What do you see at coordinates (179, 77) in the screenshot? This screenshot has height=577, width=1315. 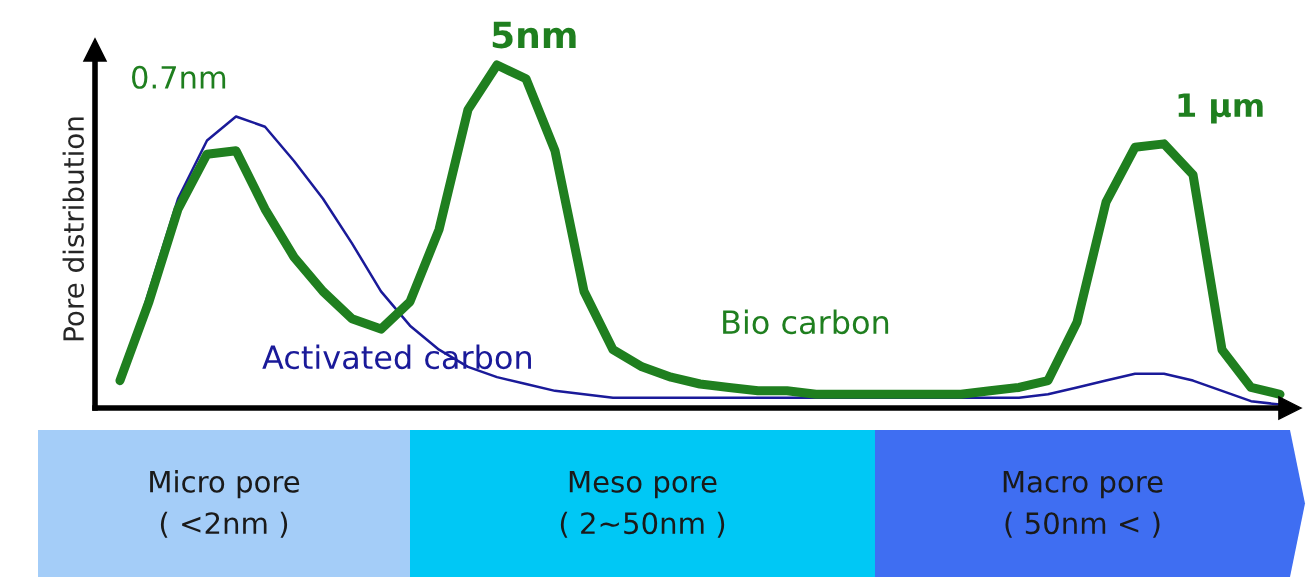 I see `annotation: 0.7nm` at bounding box center [179, 77].